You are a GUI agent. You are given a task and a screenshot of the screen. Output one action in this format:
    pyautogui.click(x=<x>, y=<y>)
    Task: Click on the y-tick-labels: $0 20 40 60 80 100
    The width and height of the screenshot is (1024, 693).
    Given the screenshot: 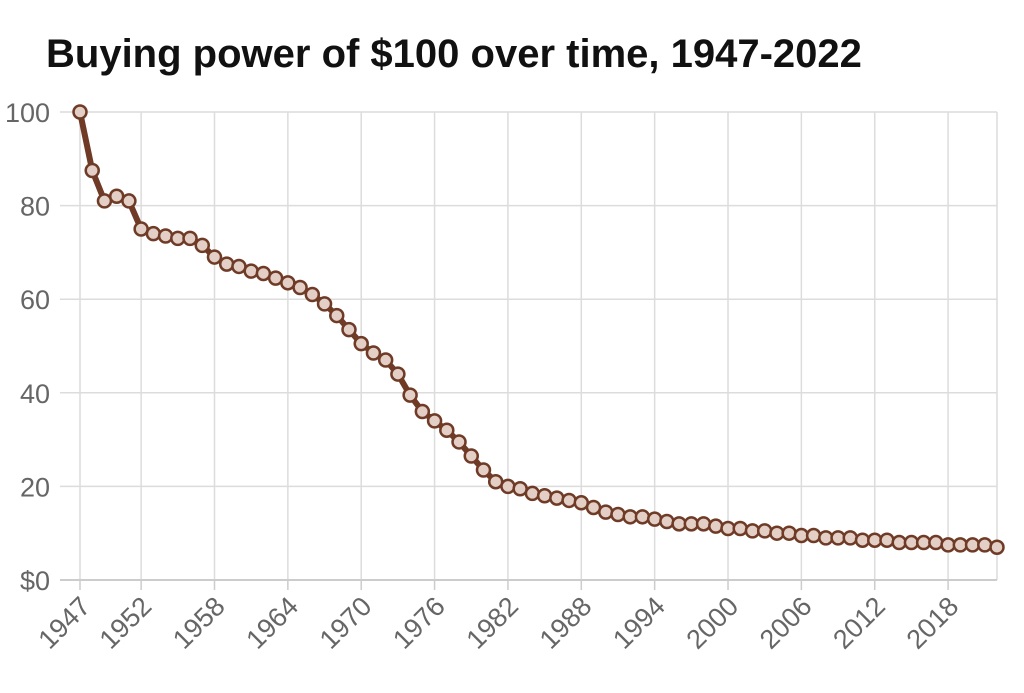 What is the action you would take?
    pyautogui.click(x=27, y=347)
    